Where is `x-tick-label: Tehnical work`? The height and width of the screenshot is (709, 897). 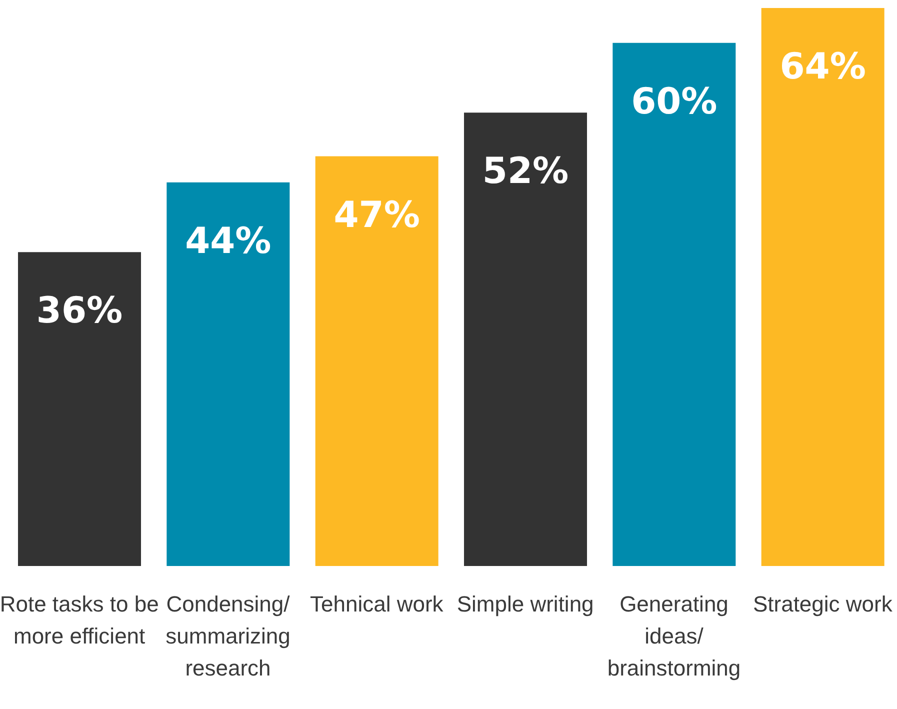 x-tick-label: Tehnical work is located at coordinates (377, 604).